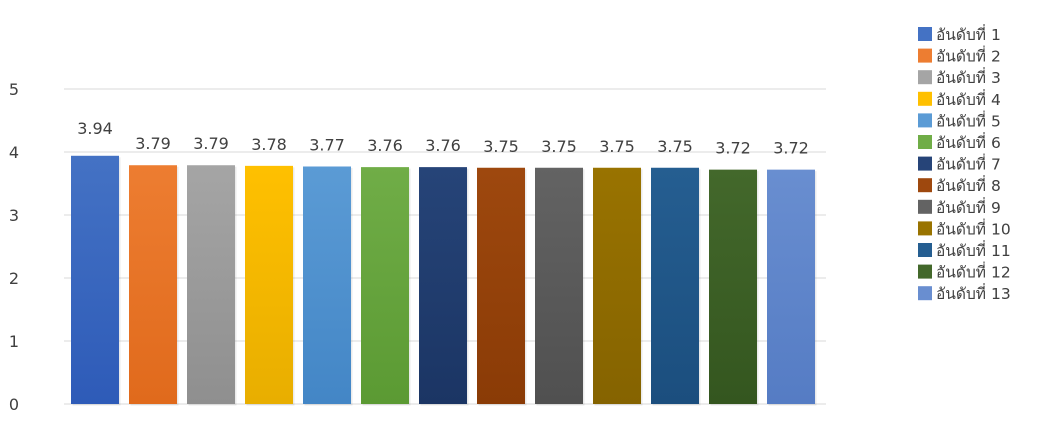  I want to click on legend-item-11: อันดับที่ 11, so click(964, 250).